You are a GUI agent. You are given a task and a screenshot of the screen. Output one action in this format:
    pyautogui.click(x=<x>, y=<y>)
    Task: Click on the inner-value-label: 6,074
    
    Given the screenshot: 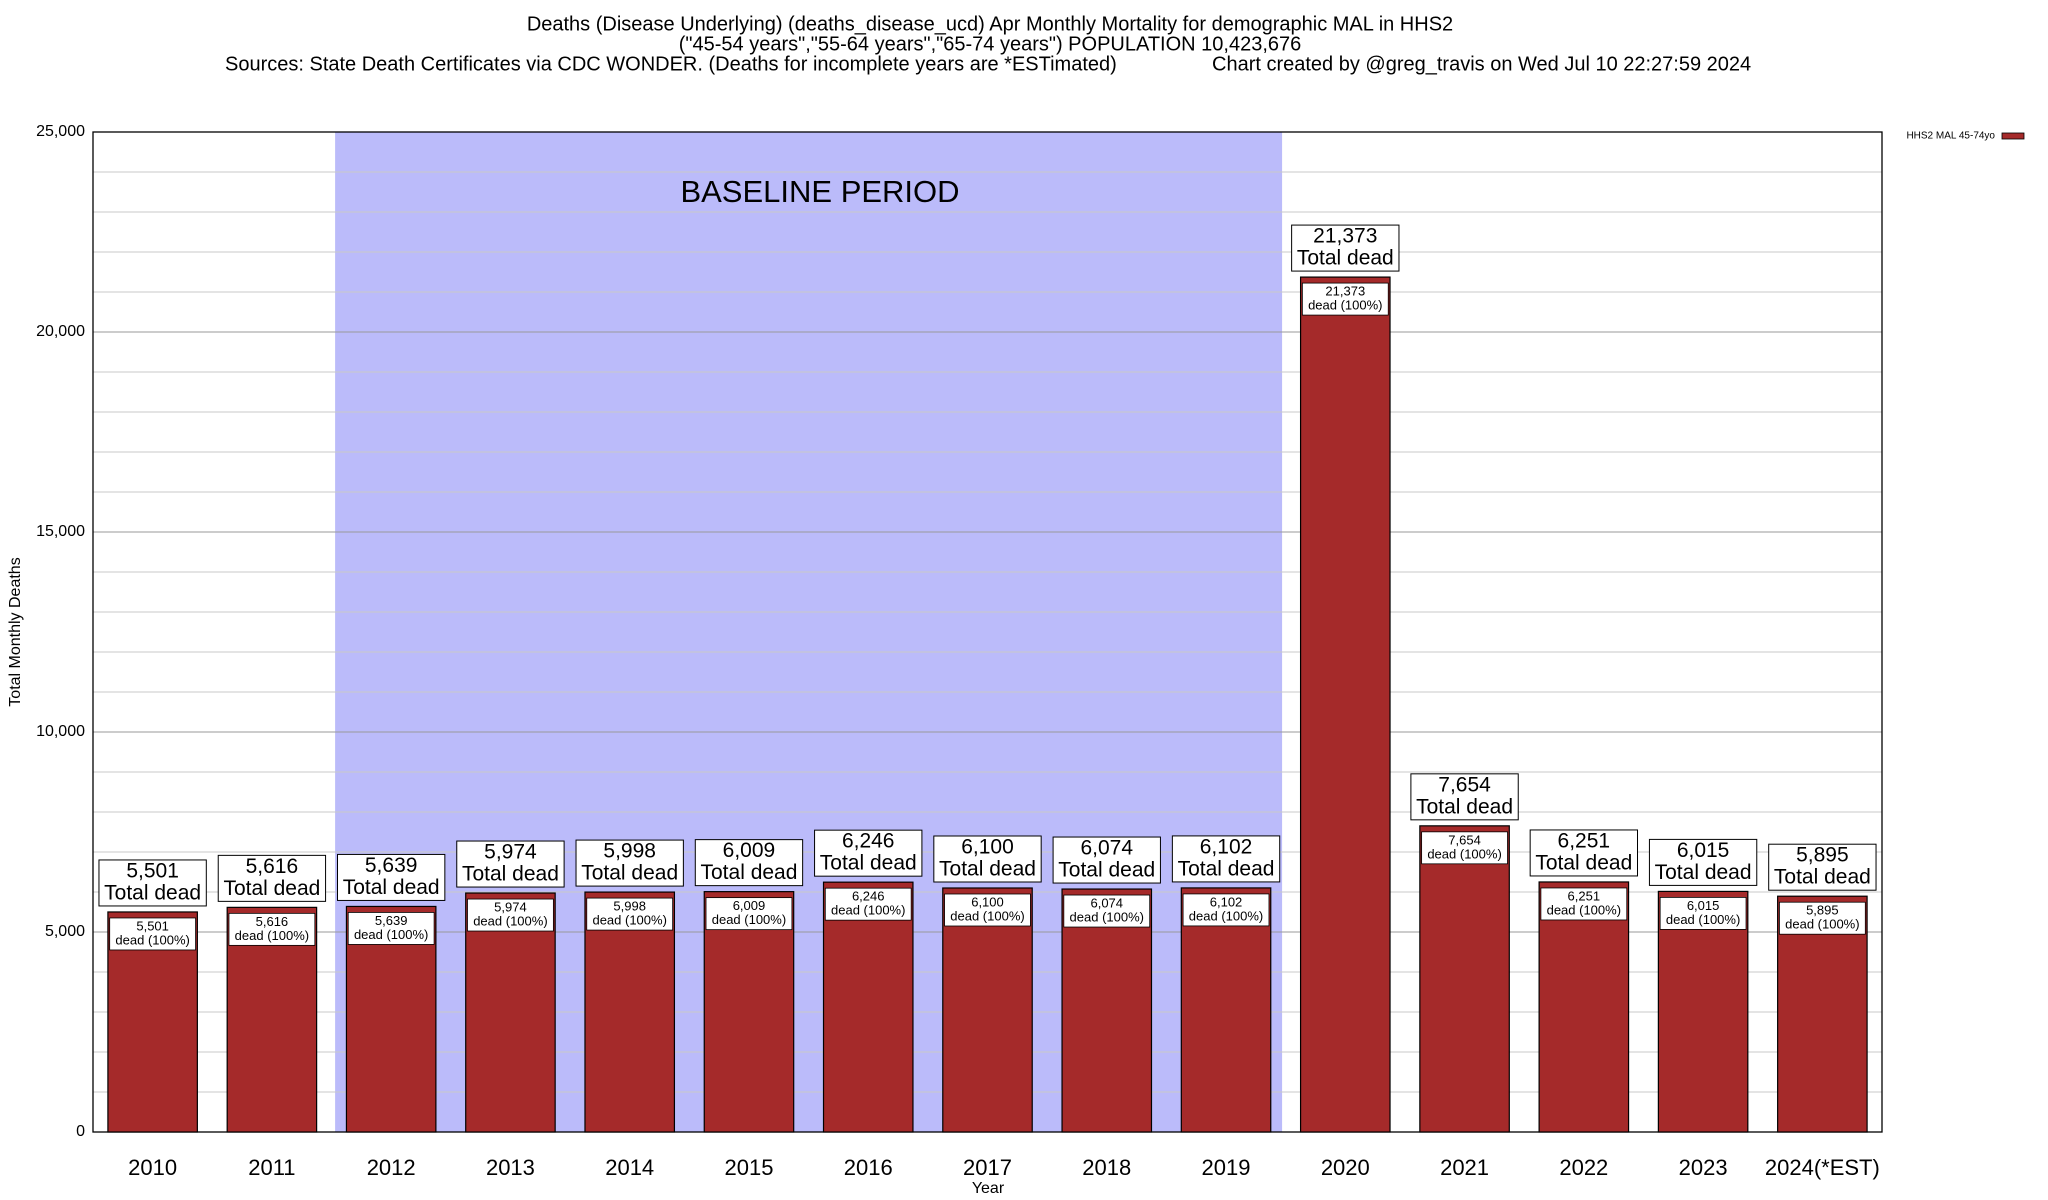 What is the action you would take?
    pyautogui.click(x=1106, y=902)
    